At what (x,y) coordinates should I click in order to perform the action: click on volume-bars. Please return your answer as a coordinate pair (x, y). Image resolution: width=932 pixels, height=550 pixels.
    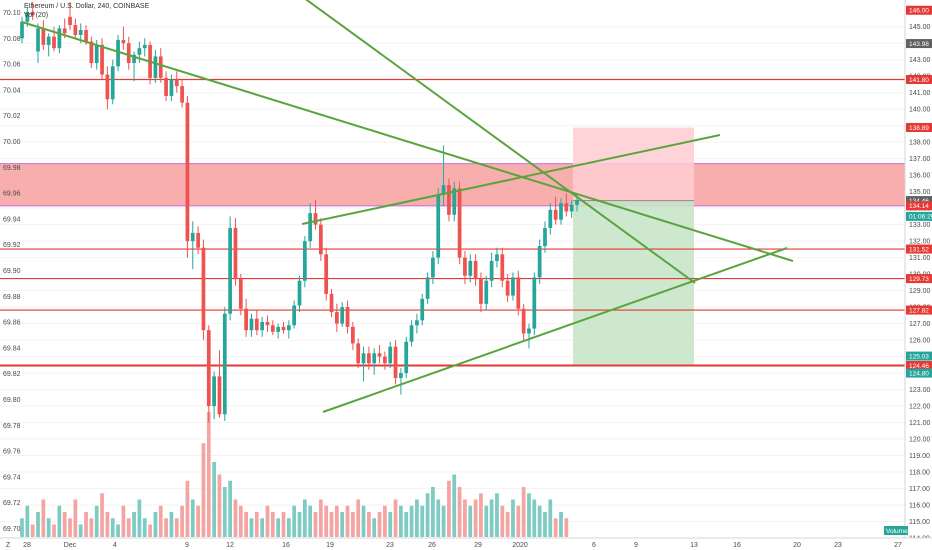
    Looking at the image, I should click on (294, 474).